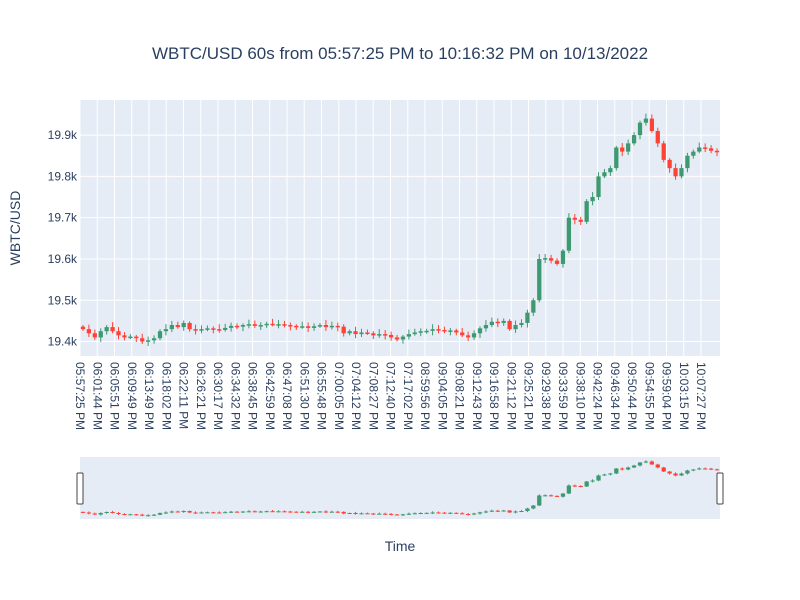 The width and height of the screenshot is (800, 600). I want to click on range-slider, so click(400, 488).